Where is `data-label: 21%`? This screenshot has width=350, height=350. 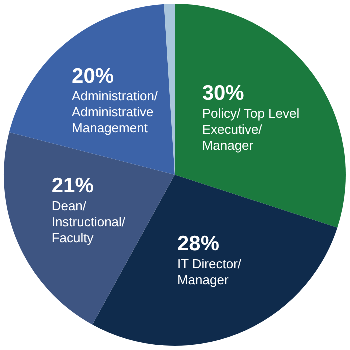 data-label: 21% is located at coordinates (73, 186).